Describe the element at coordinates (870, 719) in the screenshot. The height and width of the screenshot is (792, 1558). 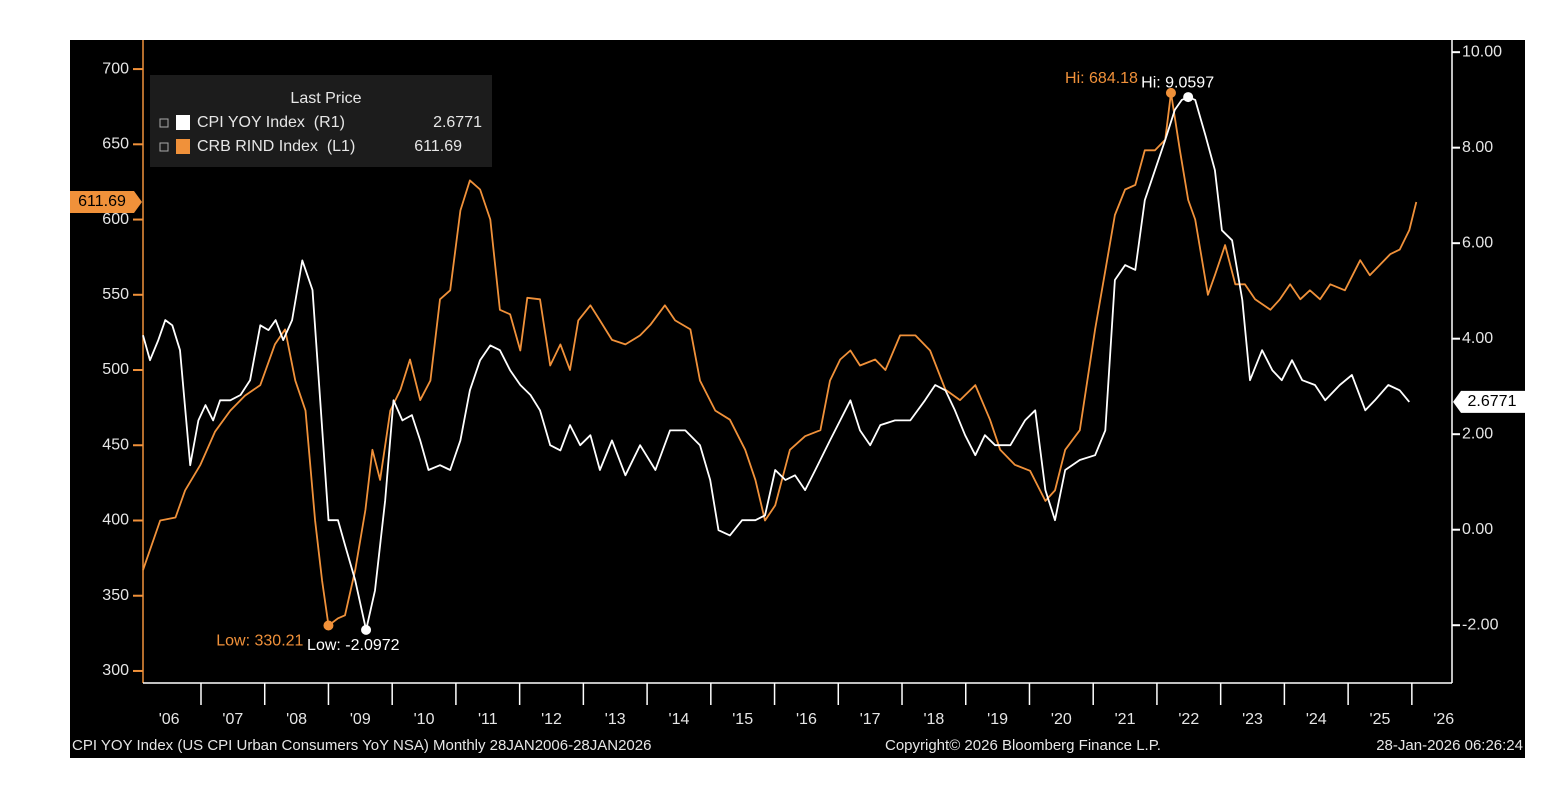
I see `x-tick-label: '17` at that location.